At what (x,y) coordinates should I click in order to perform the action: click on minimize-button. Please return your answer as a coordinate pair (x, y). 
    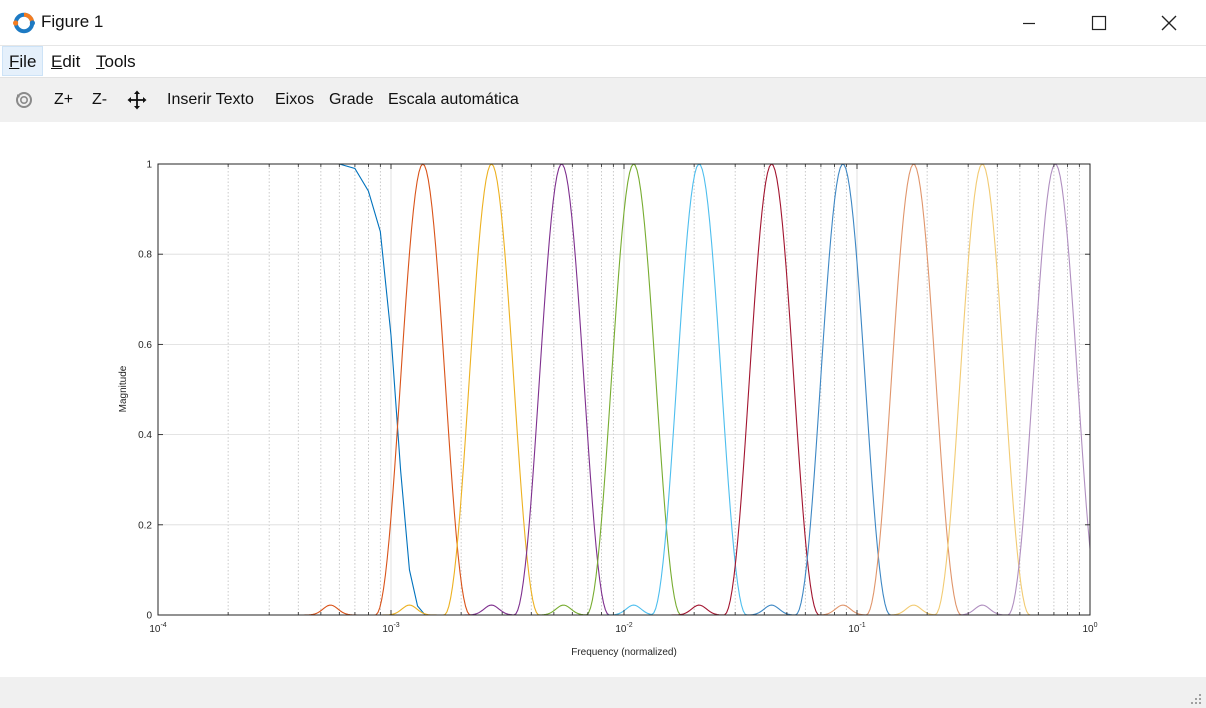
    Looking at the image, I should click on (1029, 22).